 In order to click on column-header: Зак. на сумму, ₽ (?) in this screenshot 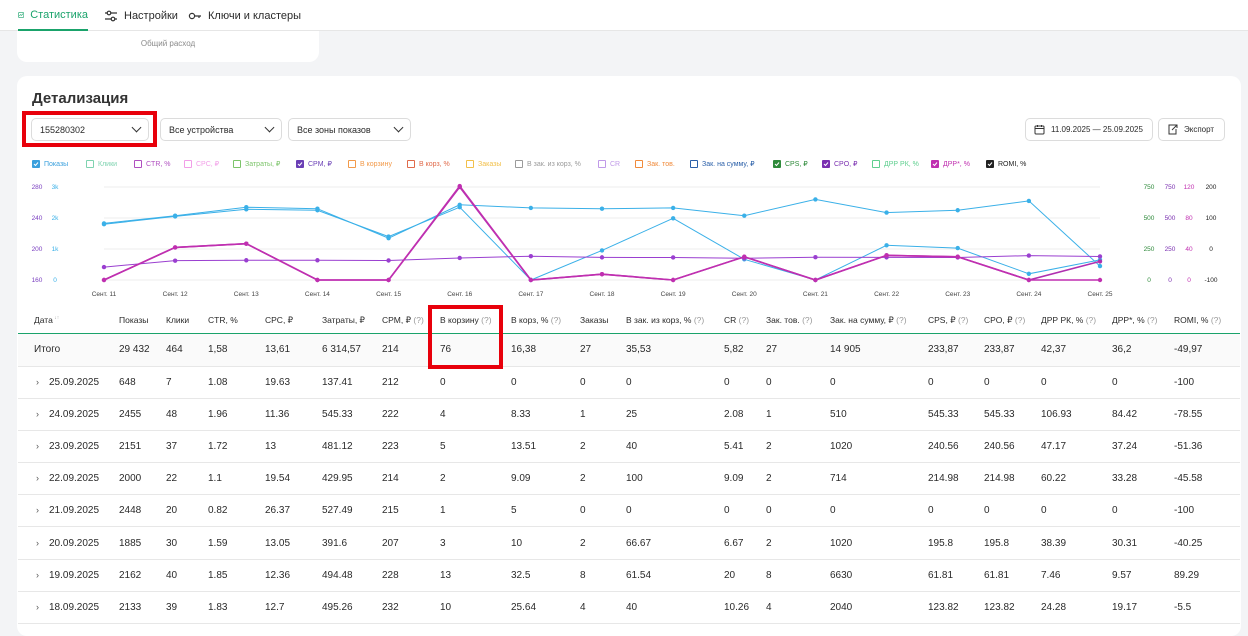, I will do `click(868, 320)`.